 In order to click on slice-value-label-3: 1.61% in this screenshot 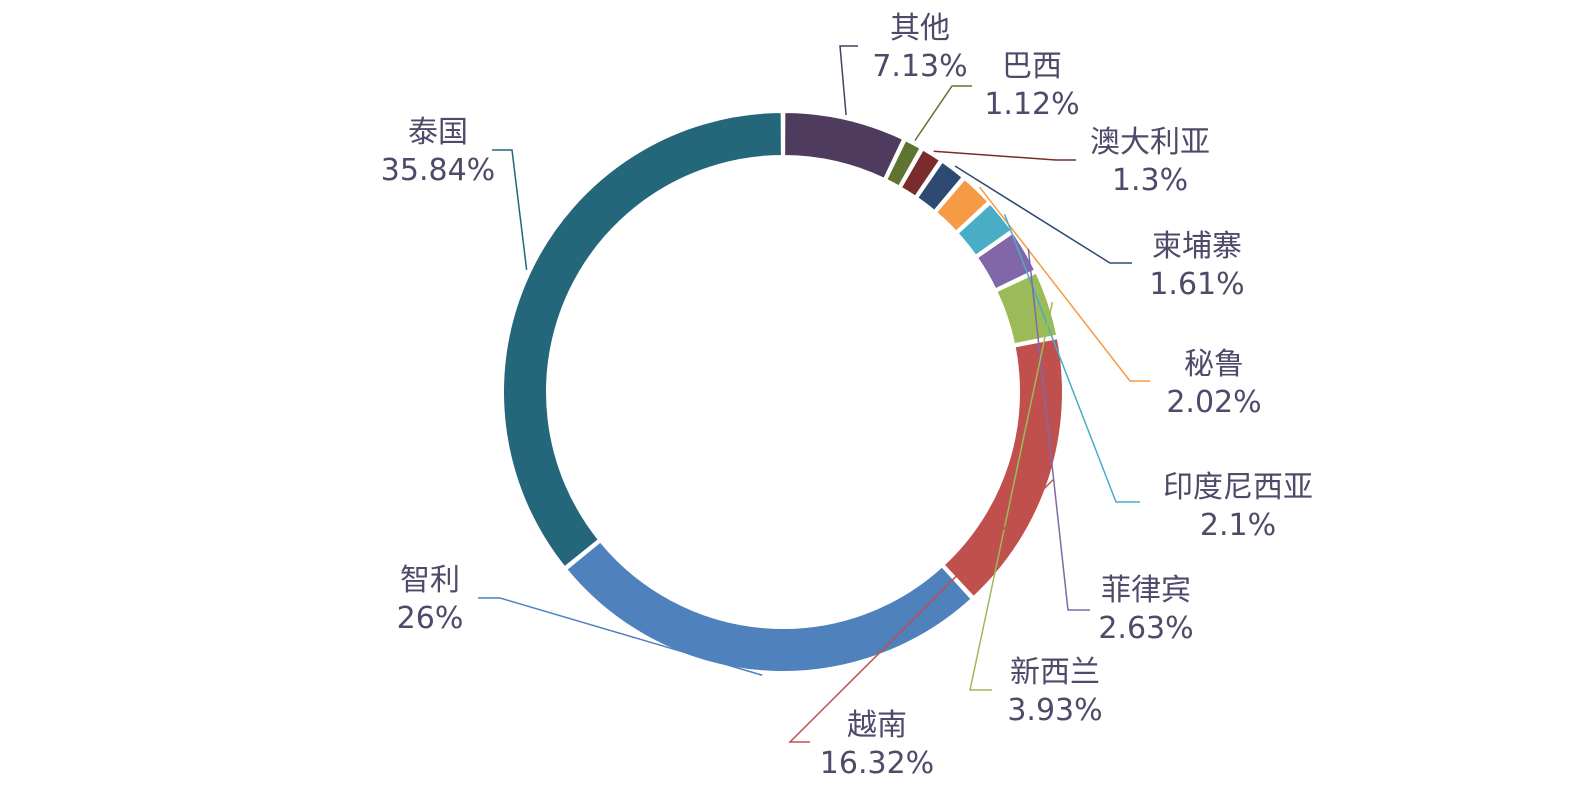, I will do `click(1196, 284)`.